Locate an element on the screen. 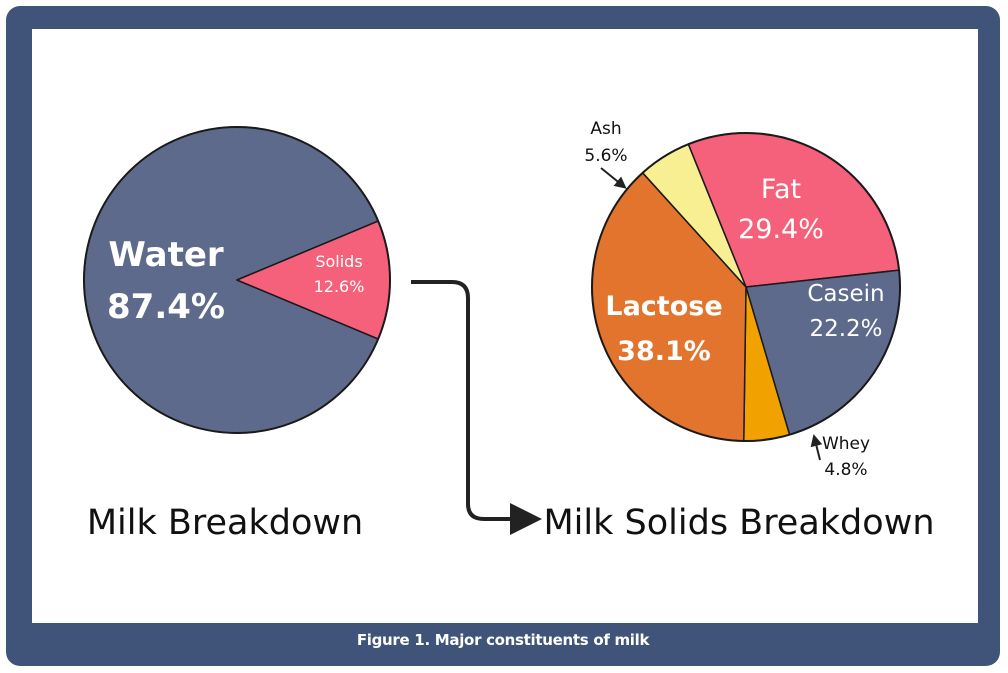 Image resolution: width=1008 pixels, height=673 pixels. ash-value: 5.6% is located at coordinates (605, 156).